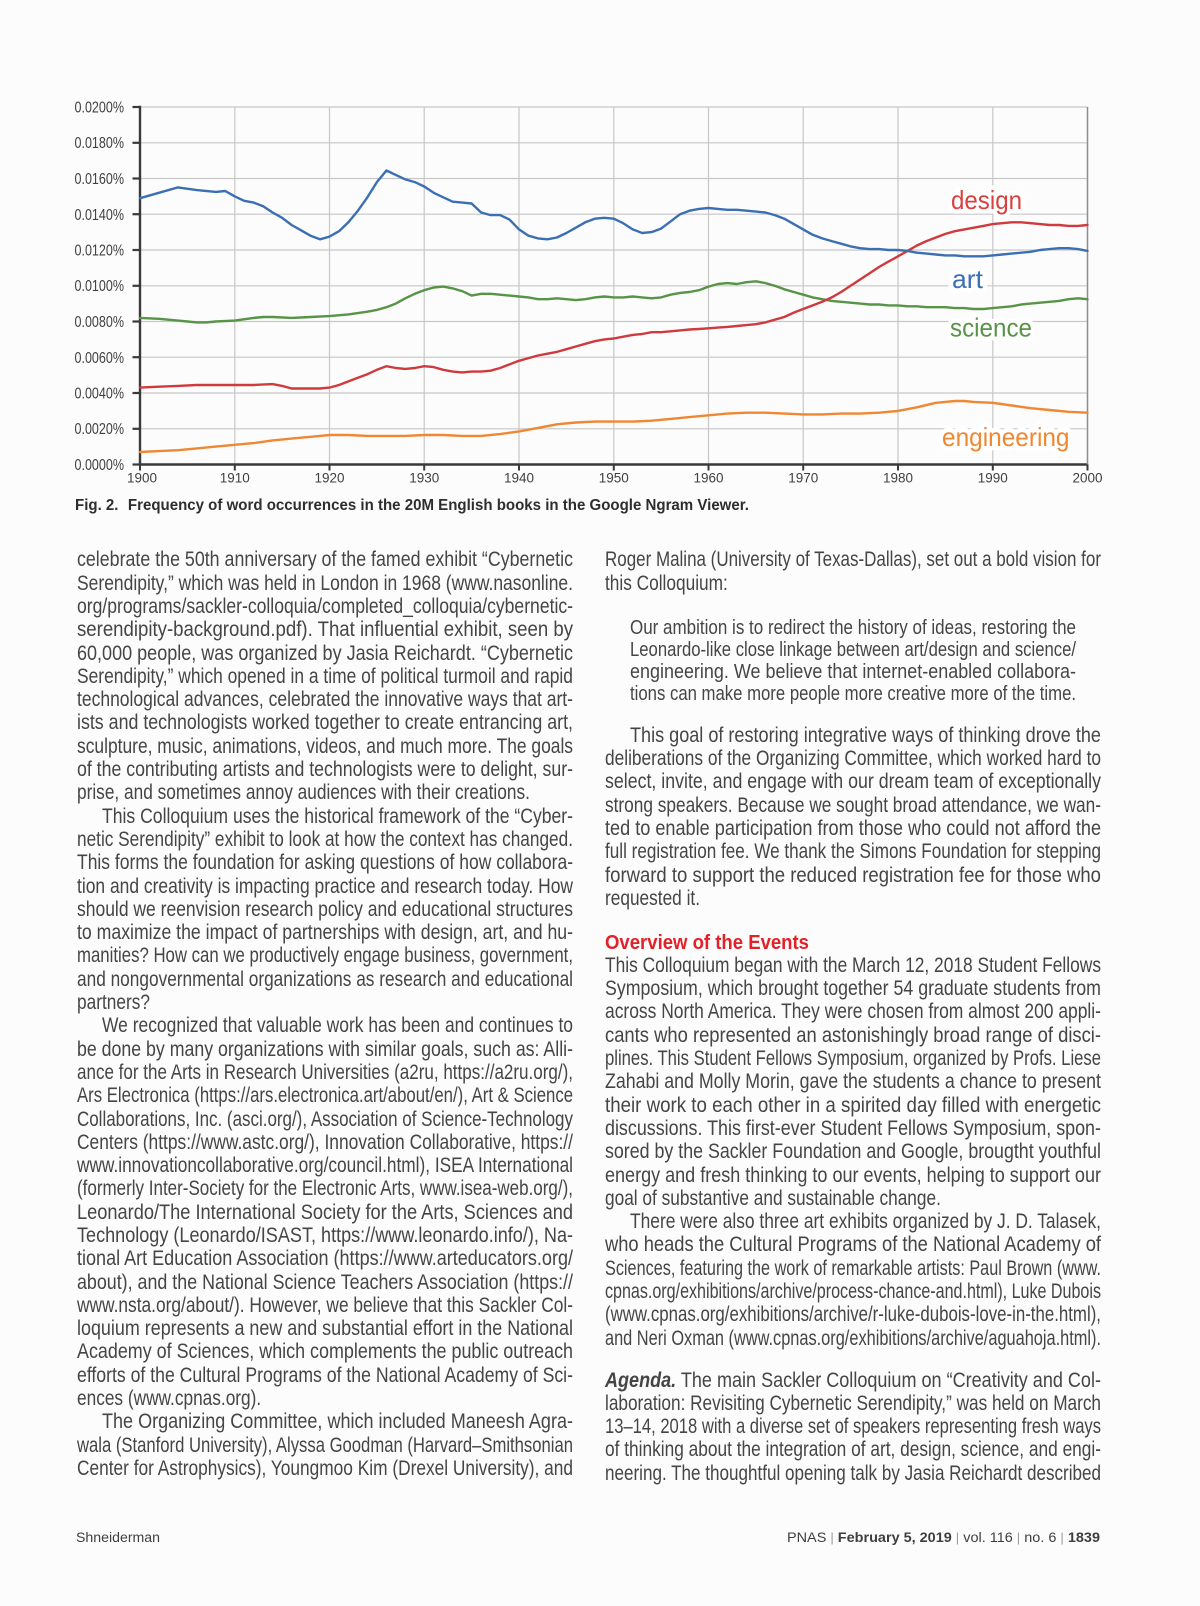 The height and width of the screenshot is (1606, 1200). What do you see at coordinates (993, 479) in the screenshot?
I see `svg-text: 1990` at bounding box center [993, 479].